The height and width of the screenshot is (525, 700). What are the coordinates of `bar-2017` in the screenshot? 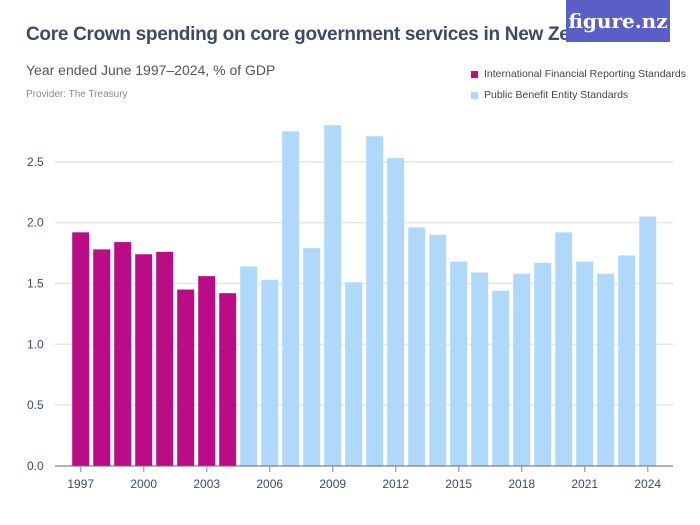 It's located at (501, 378).